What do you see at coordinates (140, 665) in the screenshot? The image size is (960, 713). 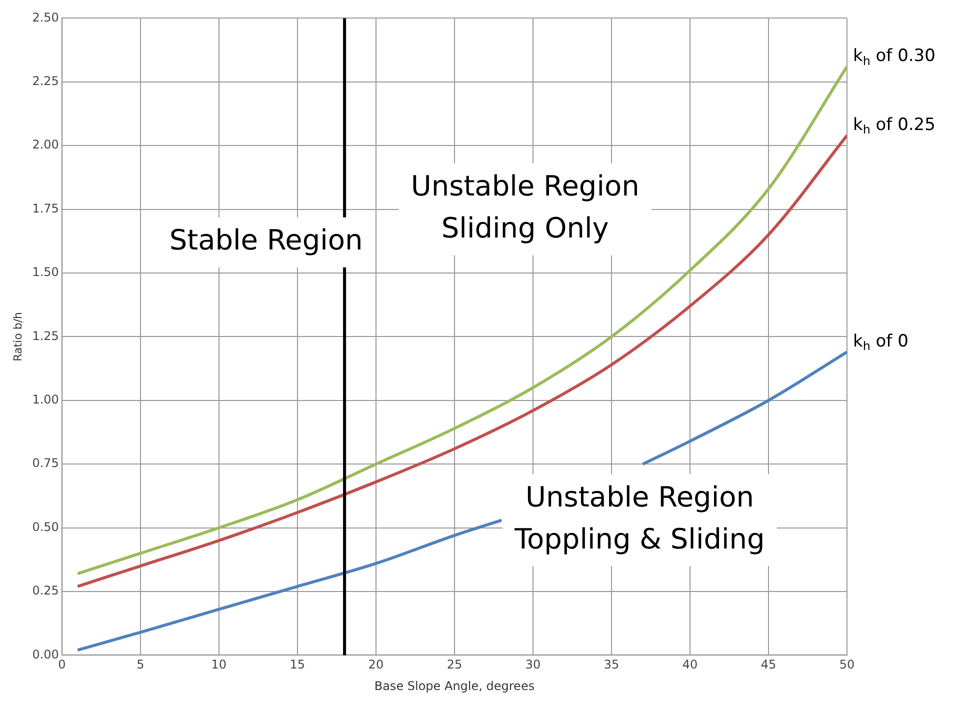 I see `x-tick-label: 5` at bounding box center [140, 665].